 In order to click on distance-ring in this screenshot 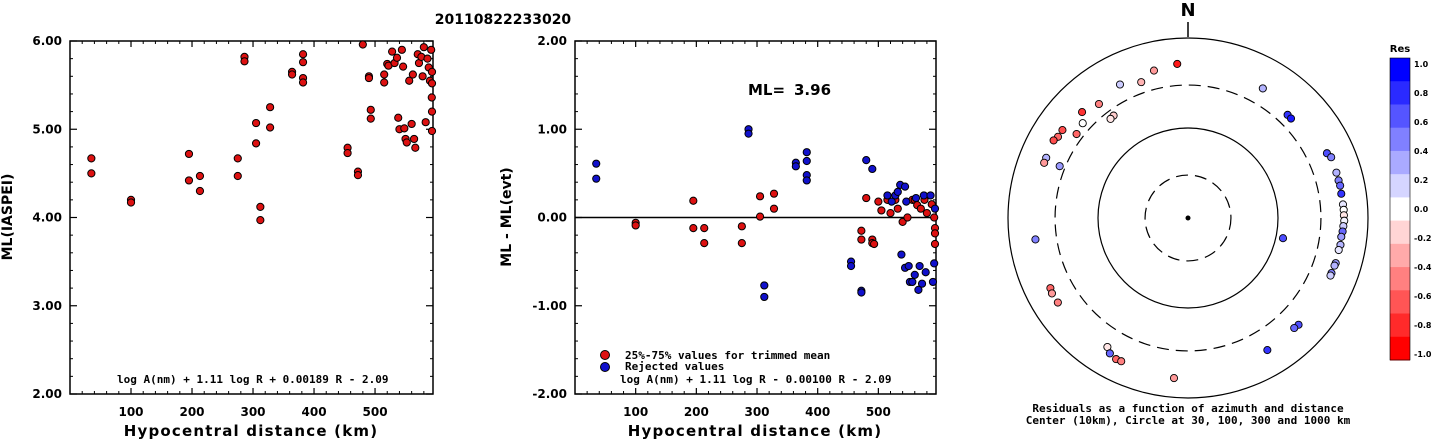, I will do `click(1188, 218)`.